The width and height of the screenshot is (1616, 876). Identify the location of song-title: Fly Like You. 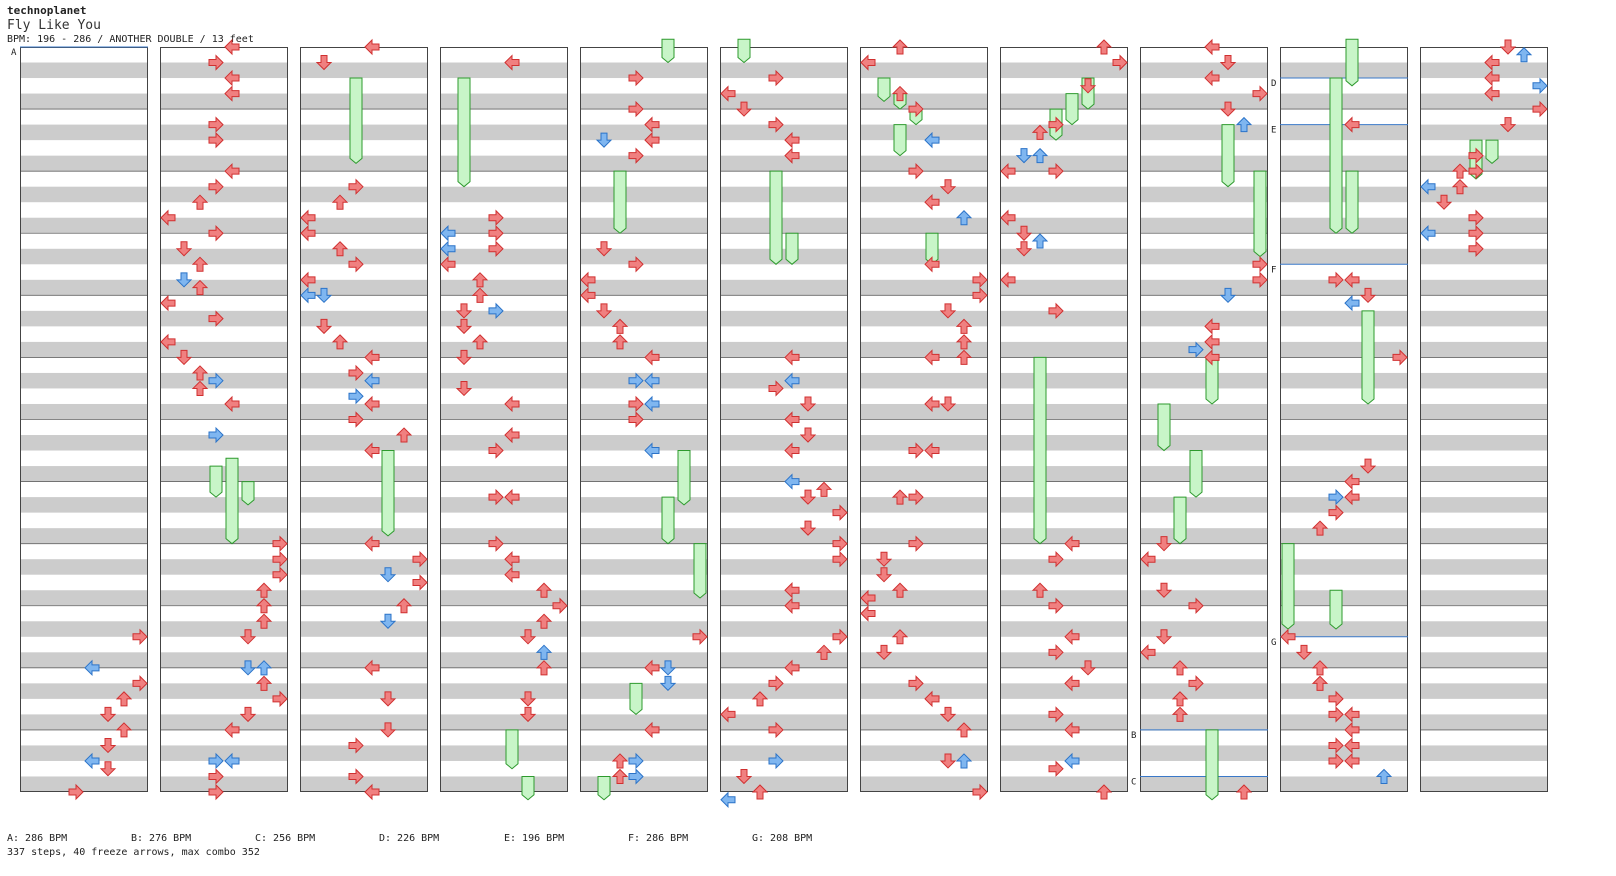
(54, 25).